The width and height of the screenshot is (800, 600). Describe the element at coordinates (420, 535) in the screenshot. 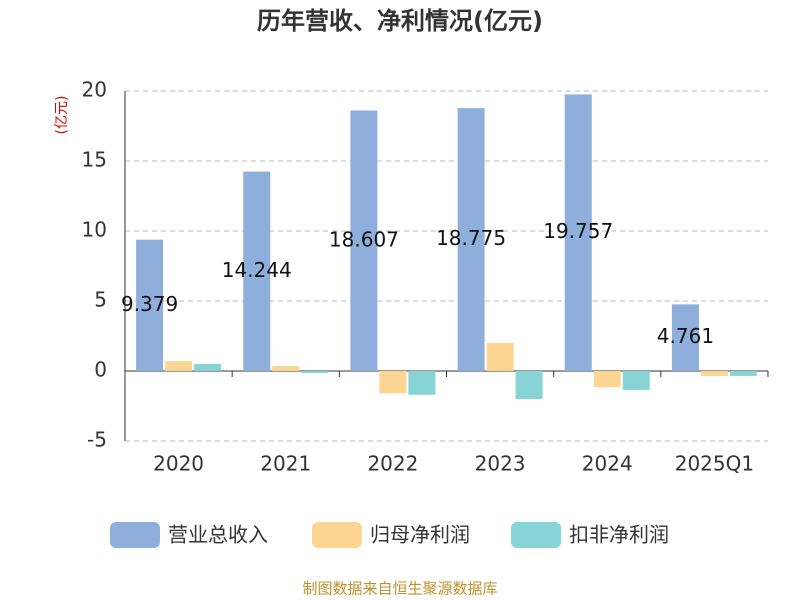

I see `legend-label: 归母净利润` at that location.